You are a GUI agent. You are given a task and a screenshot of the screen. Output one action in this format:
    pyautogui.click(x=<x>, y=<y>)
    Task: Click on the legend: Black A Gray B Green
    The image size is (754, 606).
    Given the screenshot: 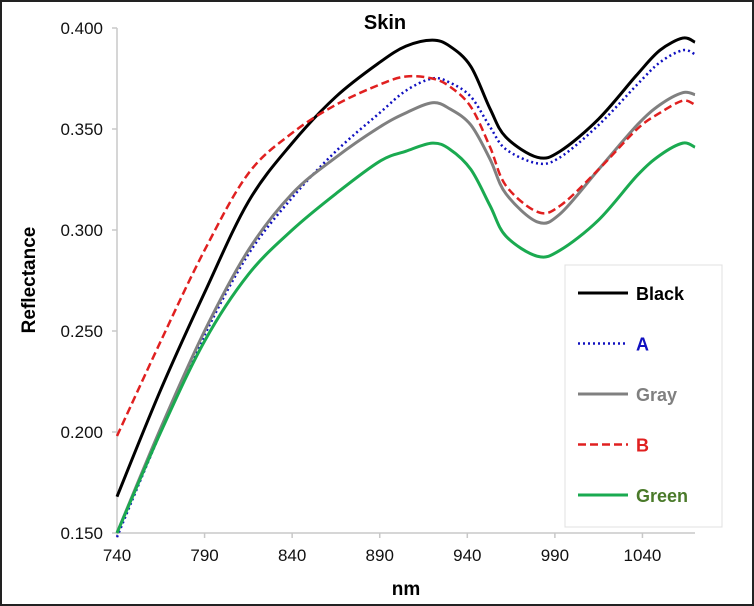 What is the action you would take?
    pyautogui.click(x=643, y=396)
    